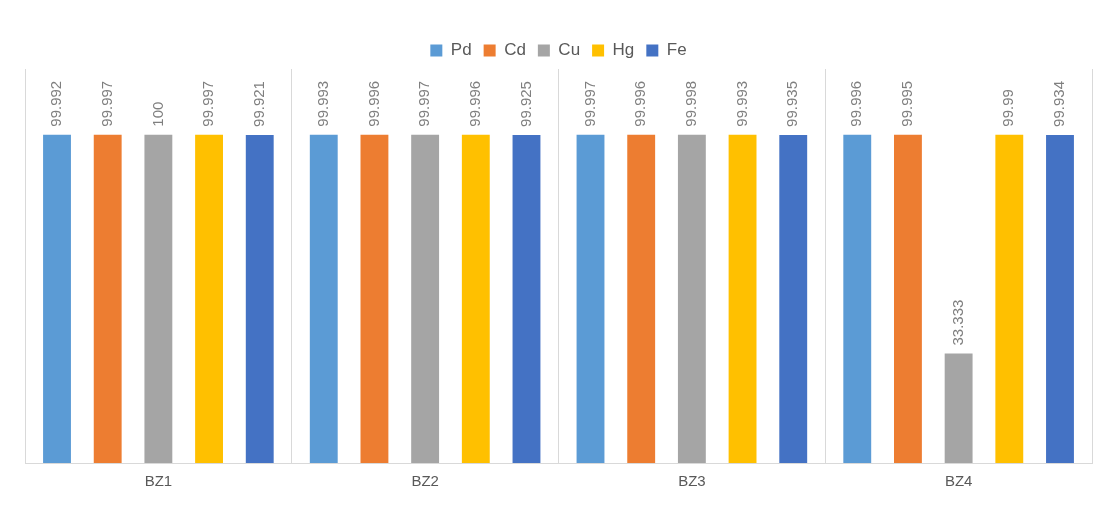  What do you see at coordinates (1008, 108) in the screenshot?
I see `data-label: 99.99` at bounding box center [1008, 108].